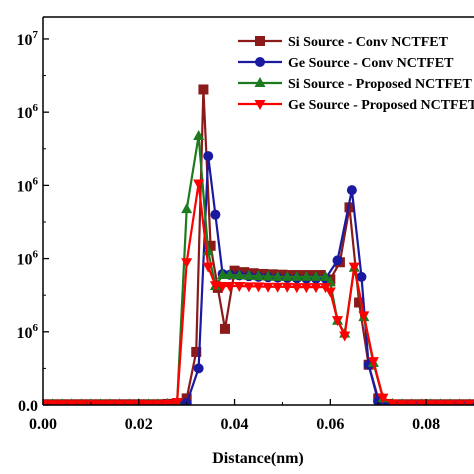 This screenshot has width=474, height=474. I want to click on legend-label: Si Source - Conv NCTFET, so click(368, 42).